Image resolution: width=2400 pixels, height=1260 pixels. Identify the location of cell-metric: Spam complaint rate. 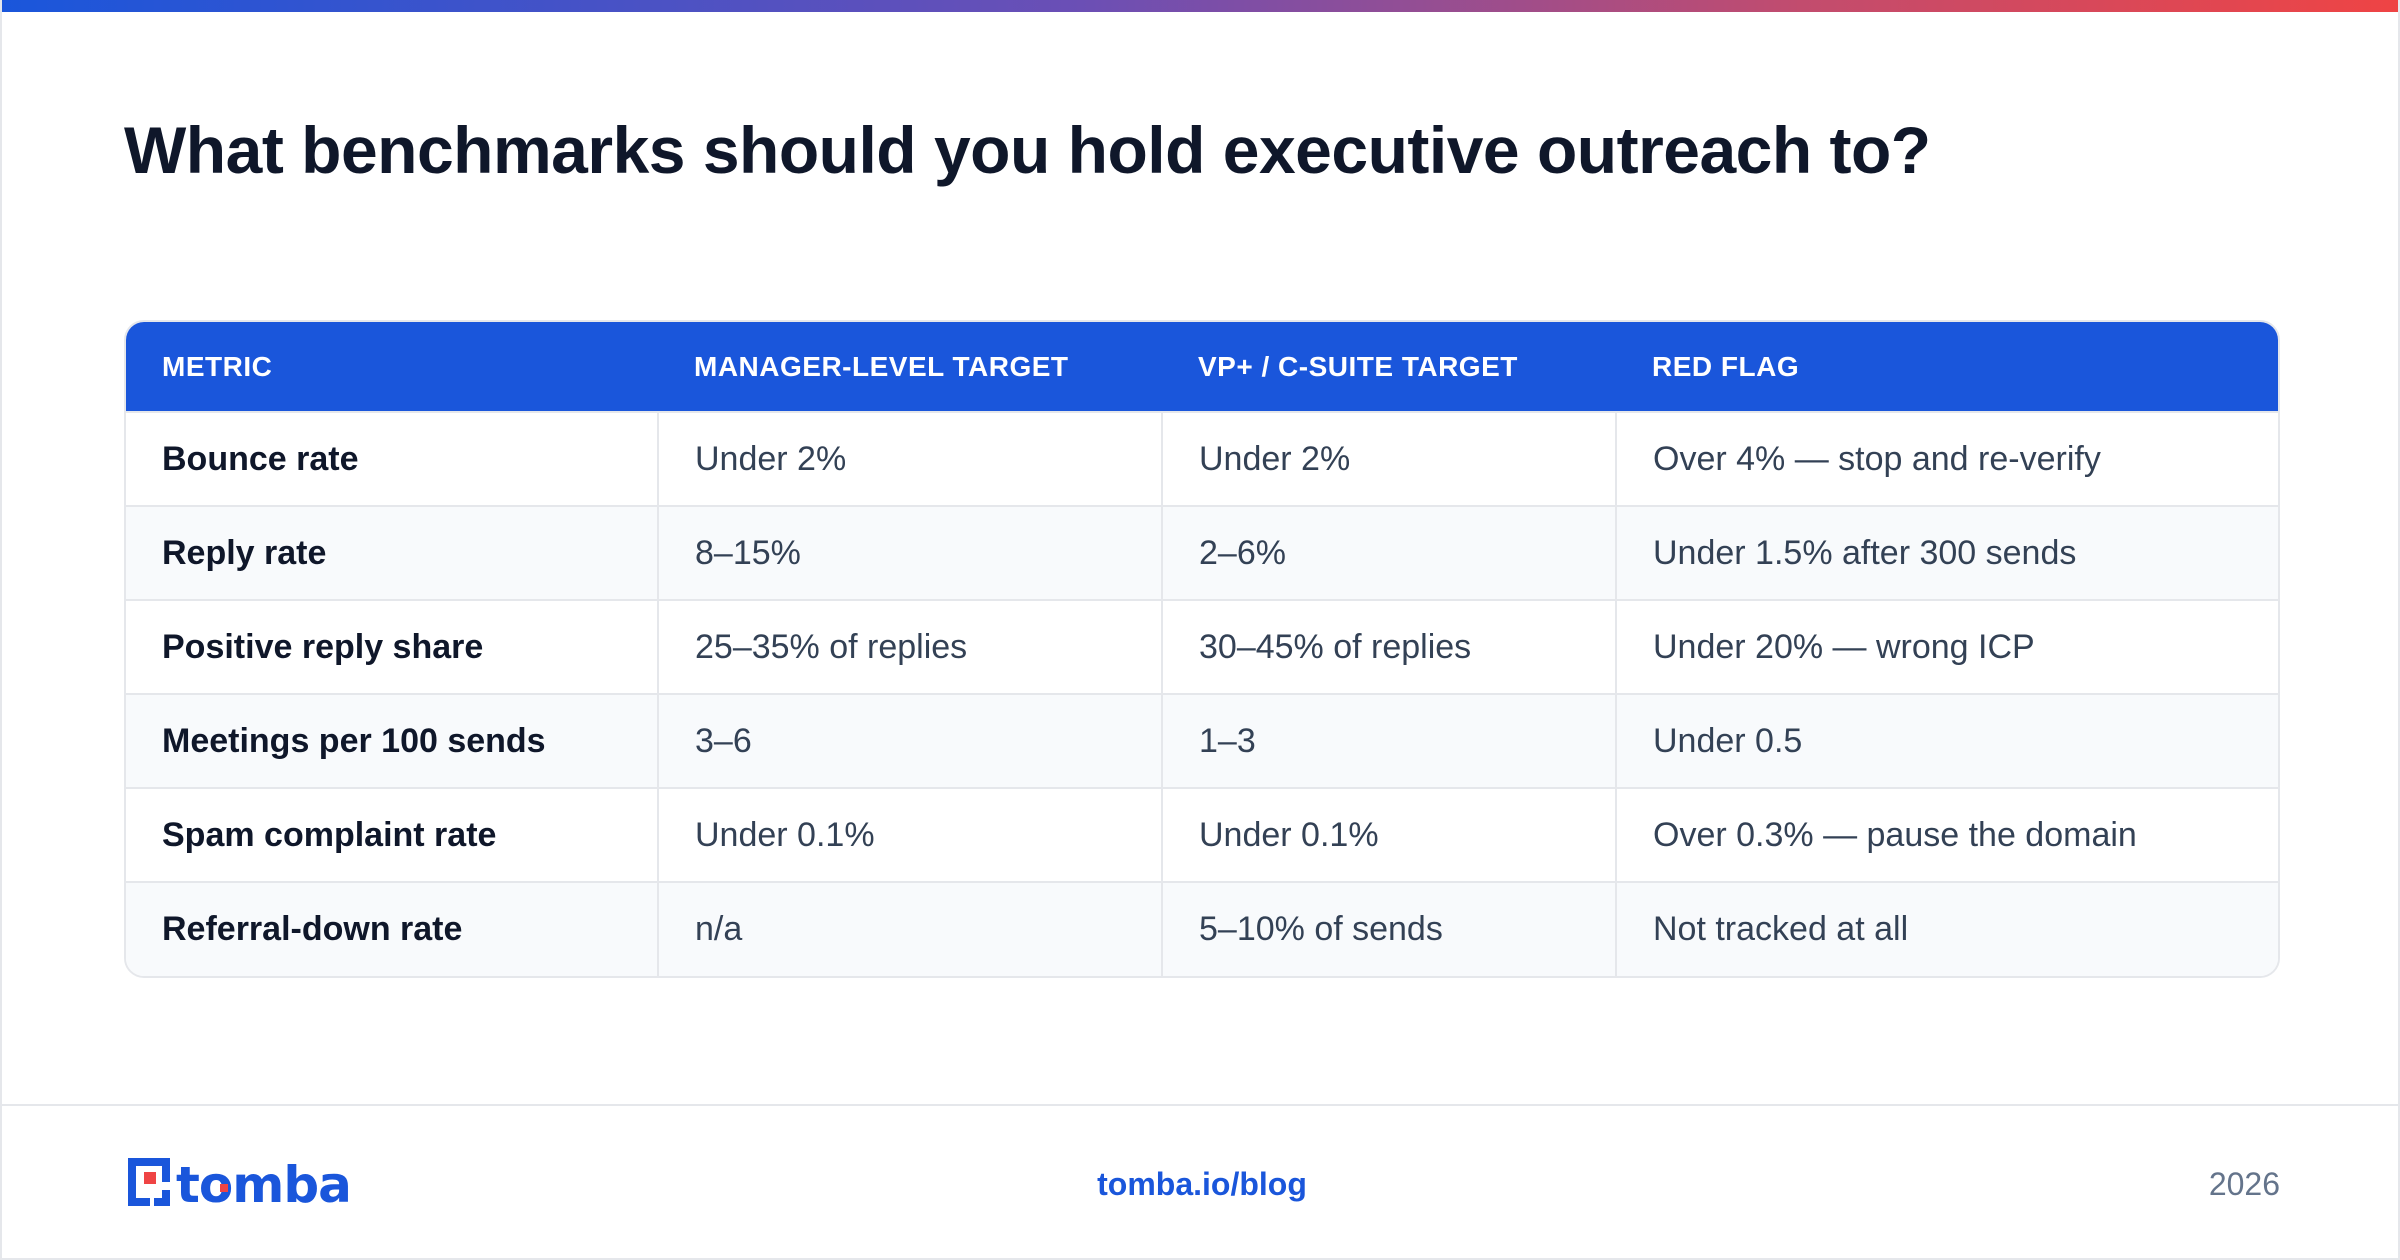
(392, 834).